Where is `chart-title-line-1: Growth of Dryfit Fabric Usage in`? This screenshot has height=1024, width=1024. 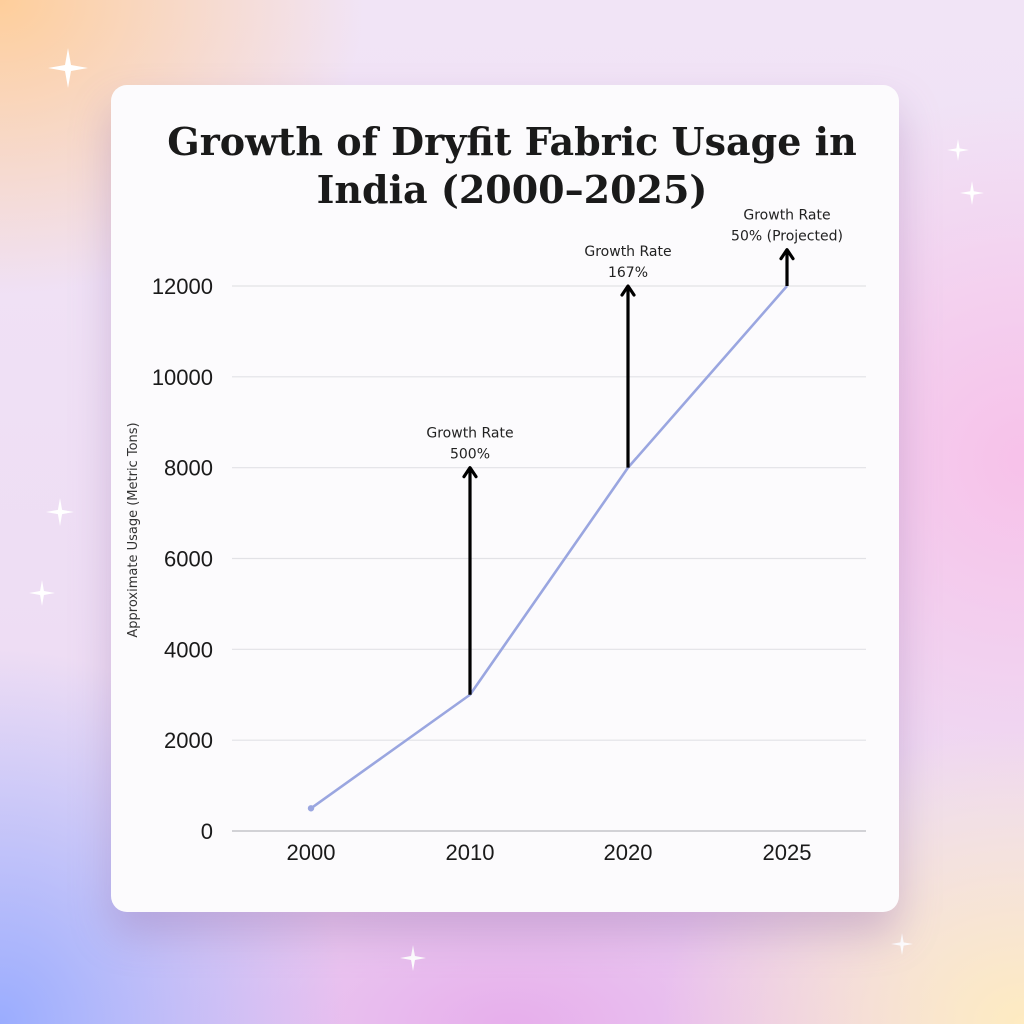 chart-title-line-1: Growth of Dryfit Fabric Usage in is located at coordinates (512, 141).